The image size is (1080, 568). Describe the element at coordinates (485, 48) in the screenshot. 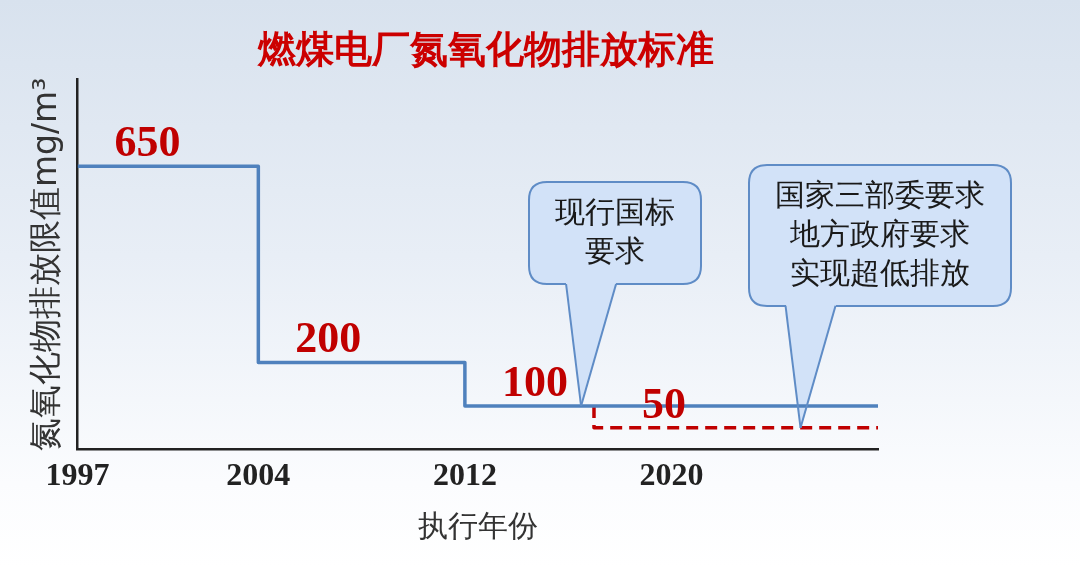

I see `chart-title: 燃煤电厂氮氧化物排放标准` at that location.